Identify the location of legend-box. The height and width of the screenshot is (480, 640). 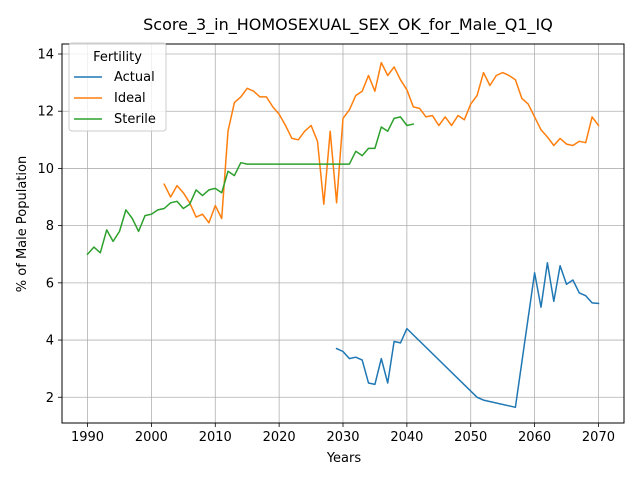
(117, 87).